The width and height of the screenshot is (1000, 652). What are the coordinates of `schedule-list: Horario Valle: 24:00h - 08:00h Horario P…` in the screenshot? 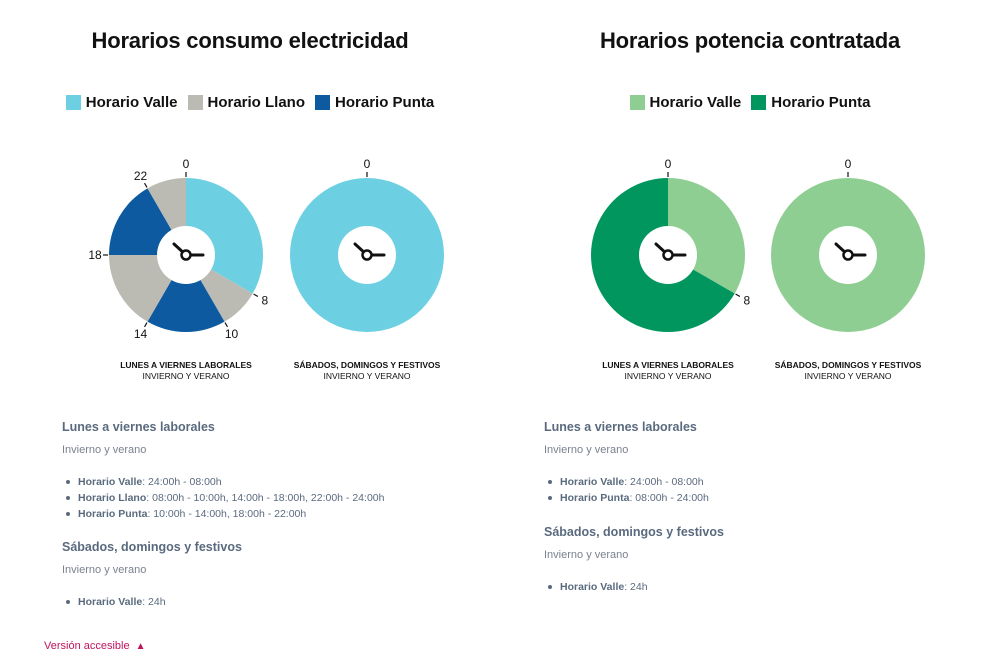 It's located at (626, 490).